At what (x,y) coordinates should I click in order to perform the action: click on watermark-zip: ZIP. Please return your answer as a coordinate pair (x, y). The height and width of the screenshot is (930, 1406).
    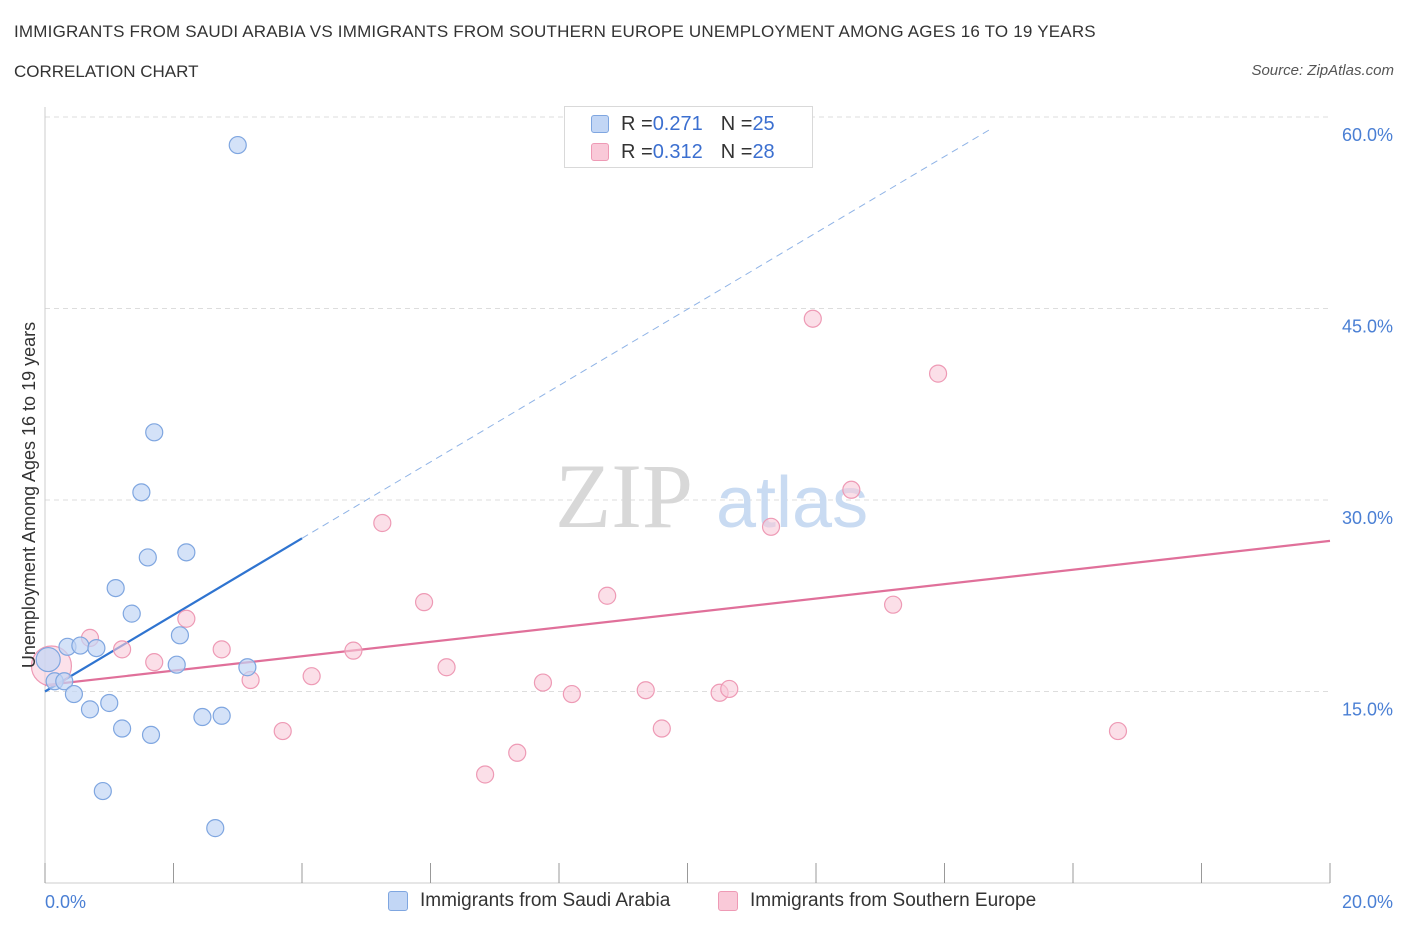
    Looking at the image, I should click on (624, 496).